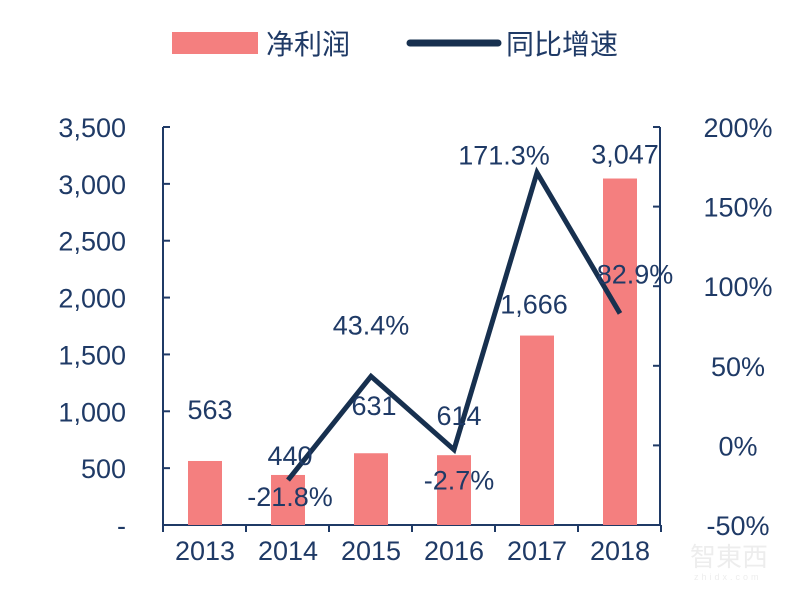 The width and height of the screenshot is (800, 592). What do you see at coordinates (737, 208) in the screenshot?
I see `right-tick-label: 150%` at bounding box center [737, 208].